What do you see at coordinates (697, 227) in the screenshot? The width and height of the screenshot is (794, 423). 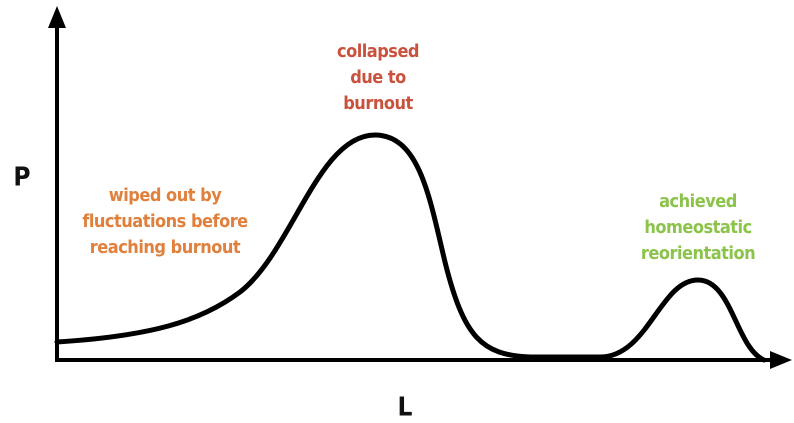 I see `annotation-line: homeostatic` at bounding box center [697, 227].